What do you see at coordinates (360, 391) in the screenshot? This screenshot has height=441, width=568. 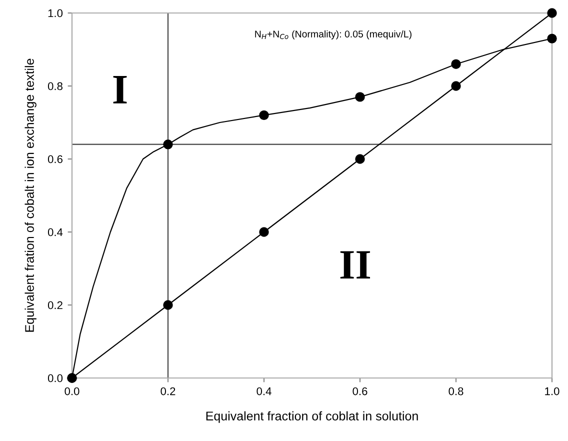 I see `x-tick-label: 0.6` at bounding box center [360, 391].